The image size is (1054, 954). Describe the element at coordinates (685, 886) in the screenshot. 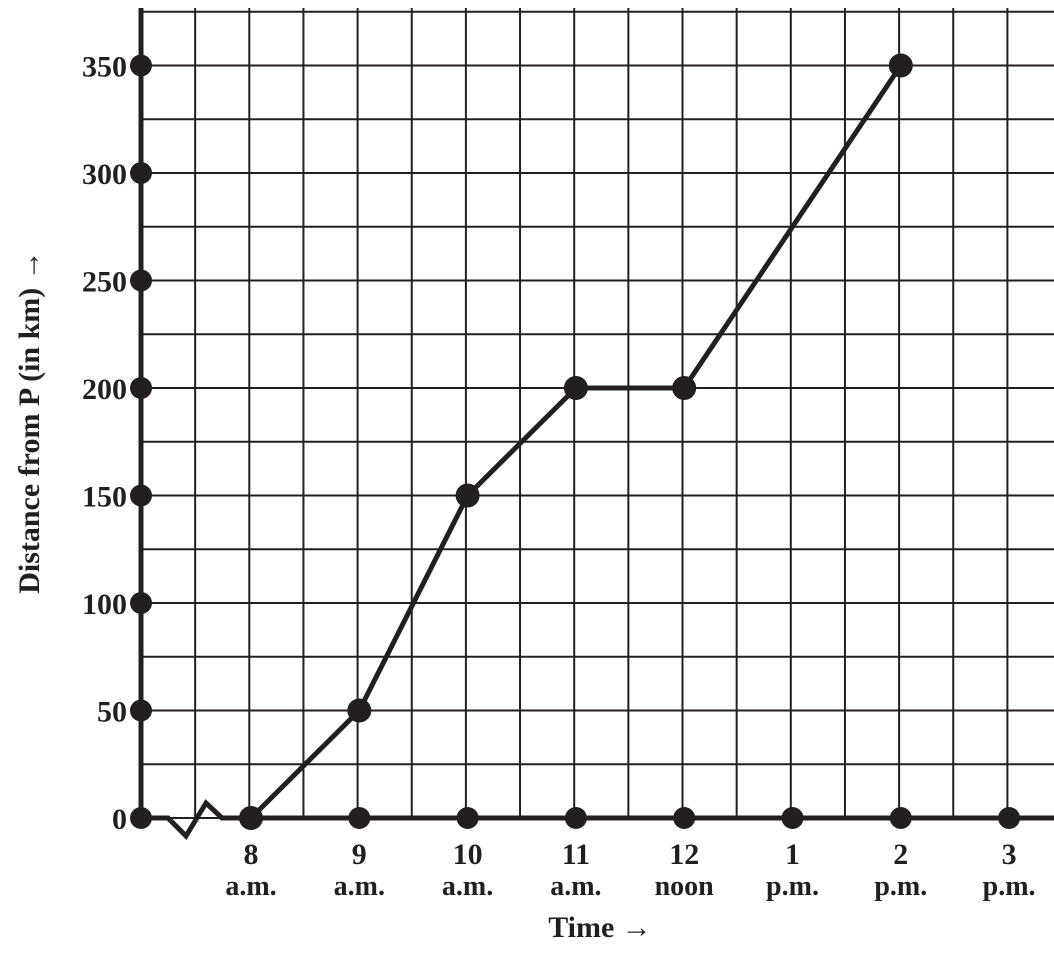

I see `x-tick-sublabel: noon` at that location.